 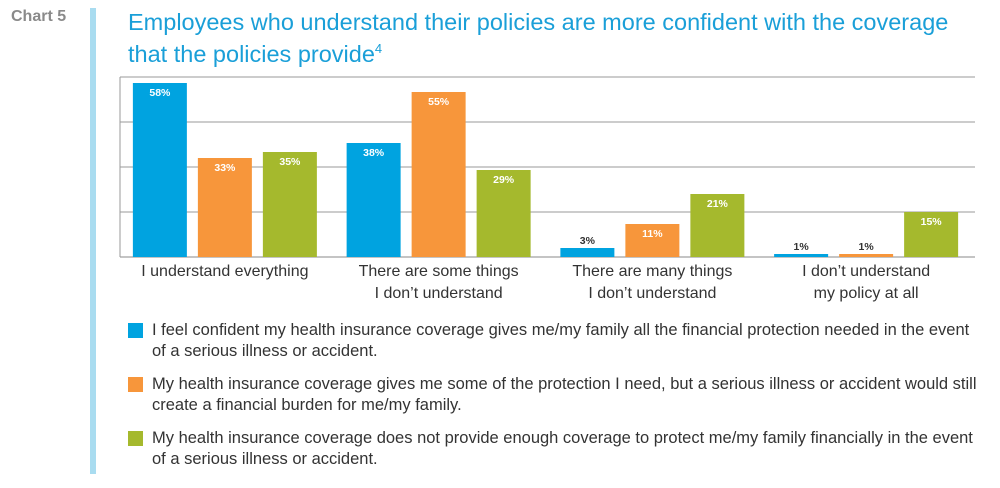 I want to click on chart-number-label: Chart 5, so click(x=39, y=16).